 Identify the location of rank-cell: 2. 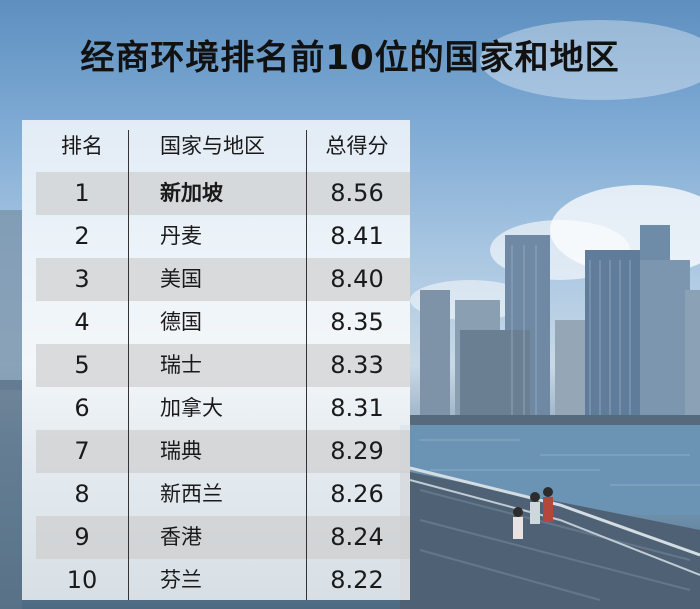
(82, 236).